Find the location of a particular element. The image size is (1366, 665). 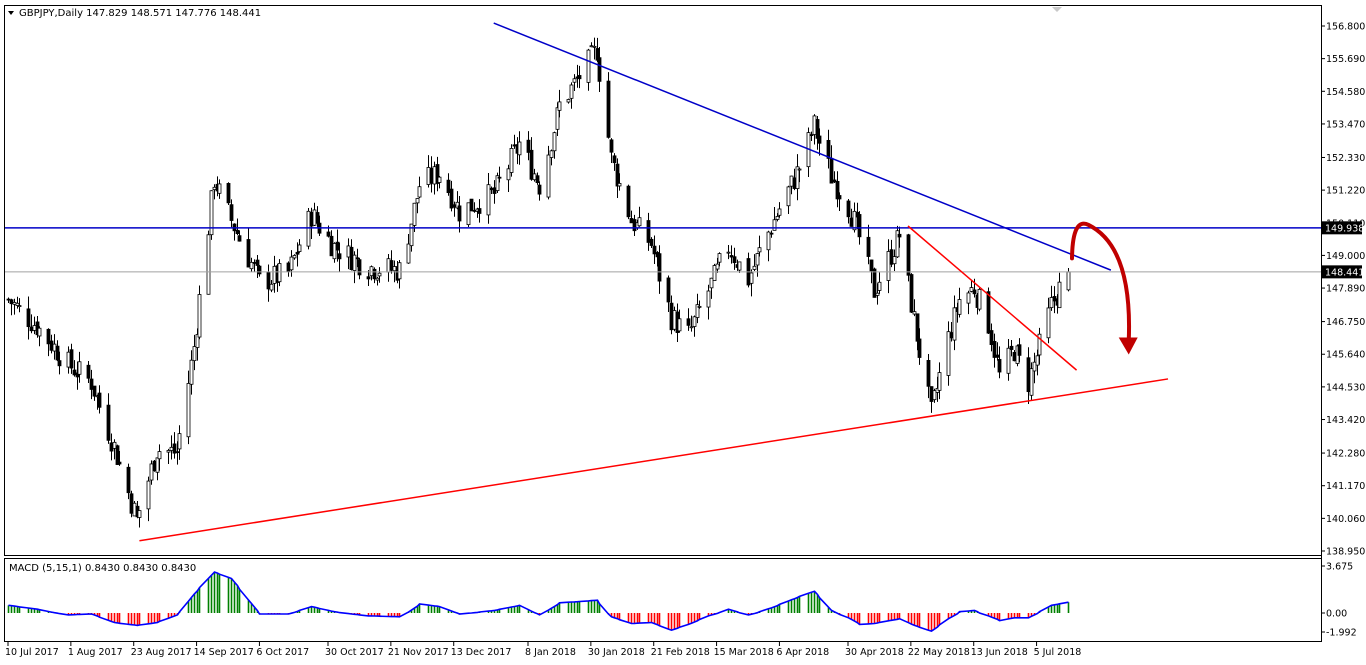

shift-marker-icon is located at coordinates (1057, 9).